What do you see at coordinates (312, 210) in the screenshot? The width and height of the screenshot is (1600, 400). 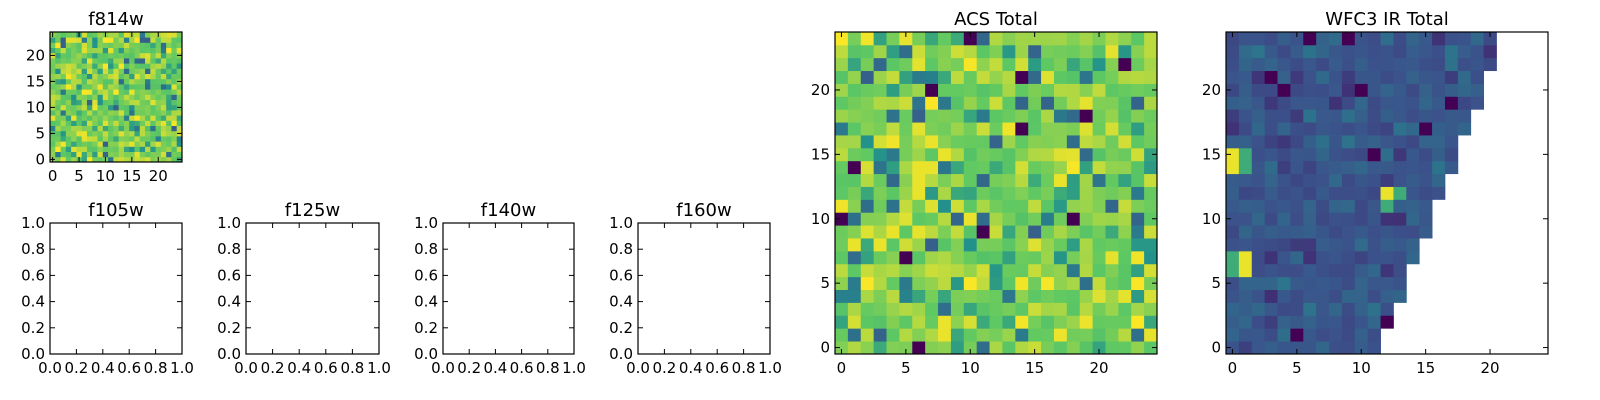 I see `panel-title: f125w` at bounding box center [312, 210].